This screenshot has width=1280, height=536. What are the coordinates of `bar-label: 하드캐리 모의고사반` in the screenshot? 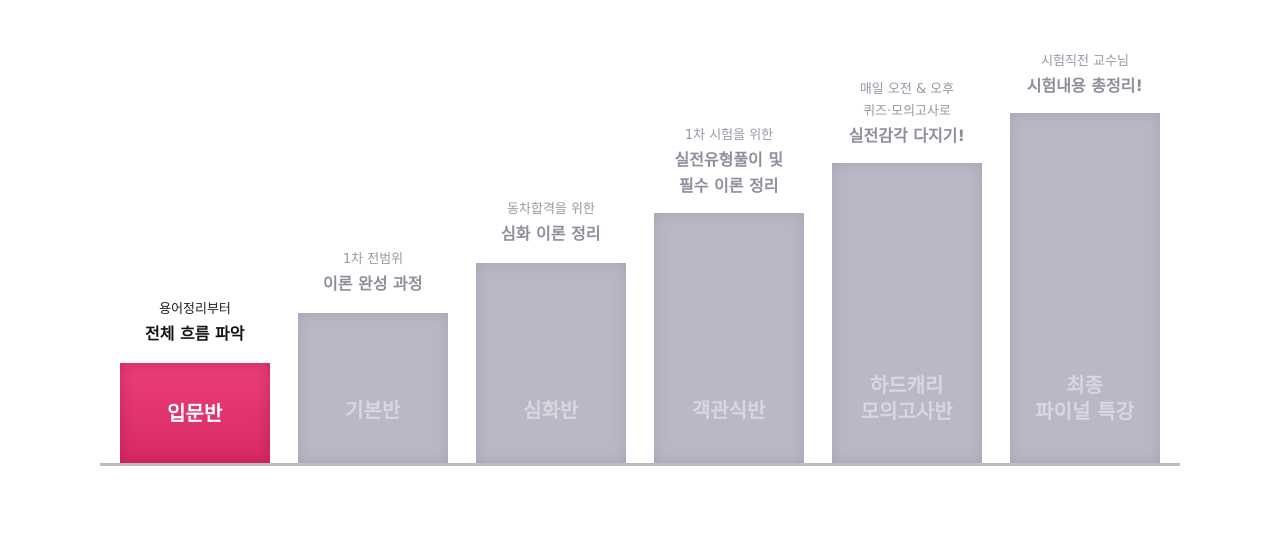 It's located at (907, 398).